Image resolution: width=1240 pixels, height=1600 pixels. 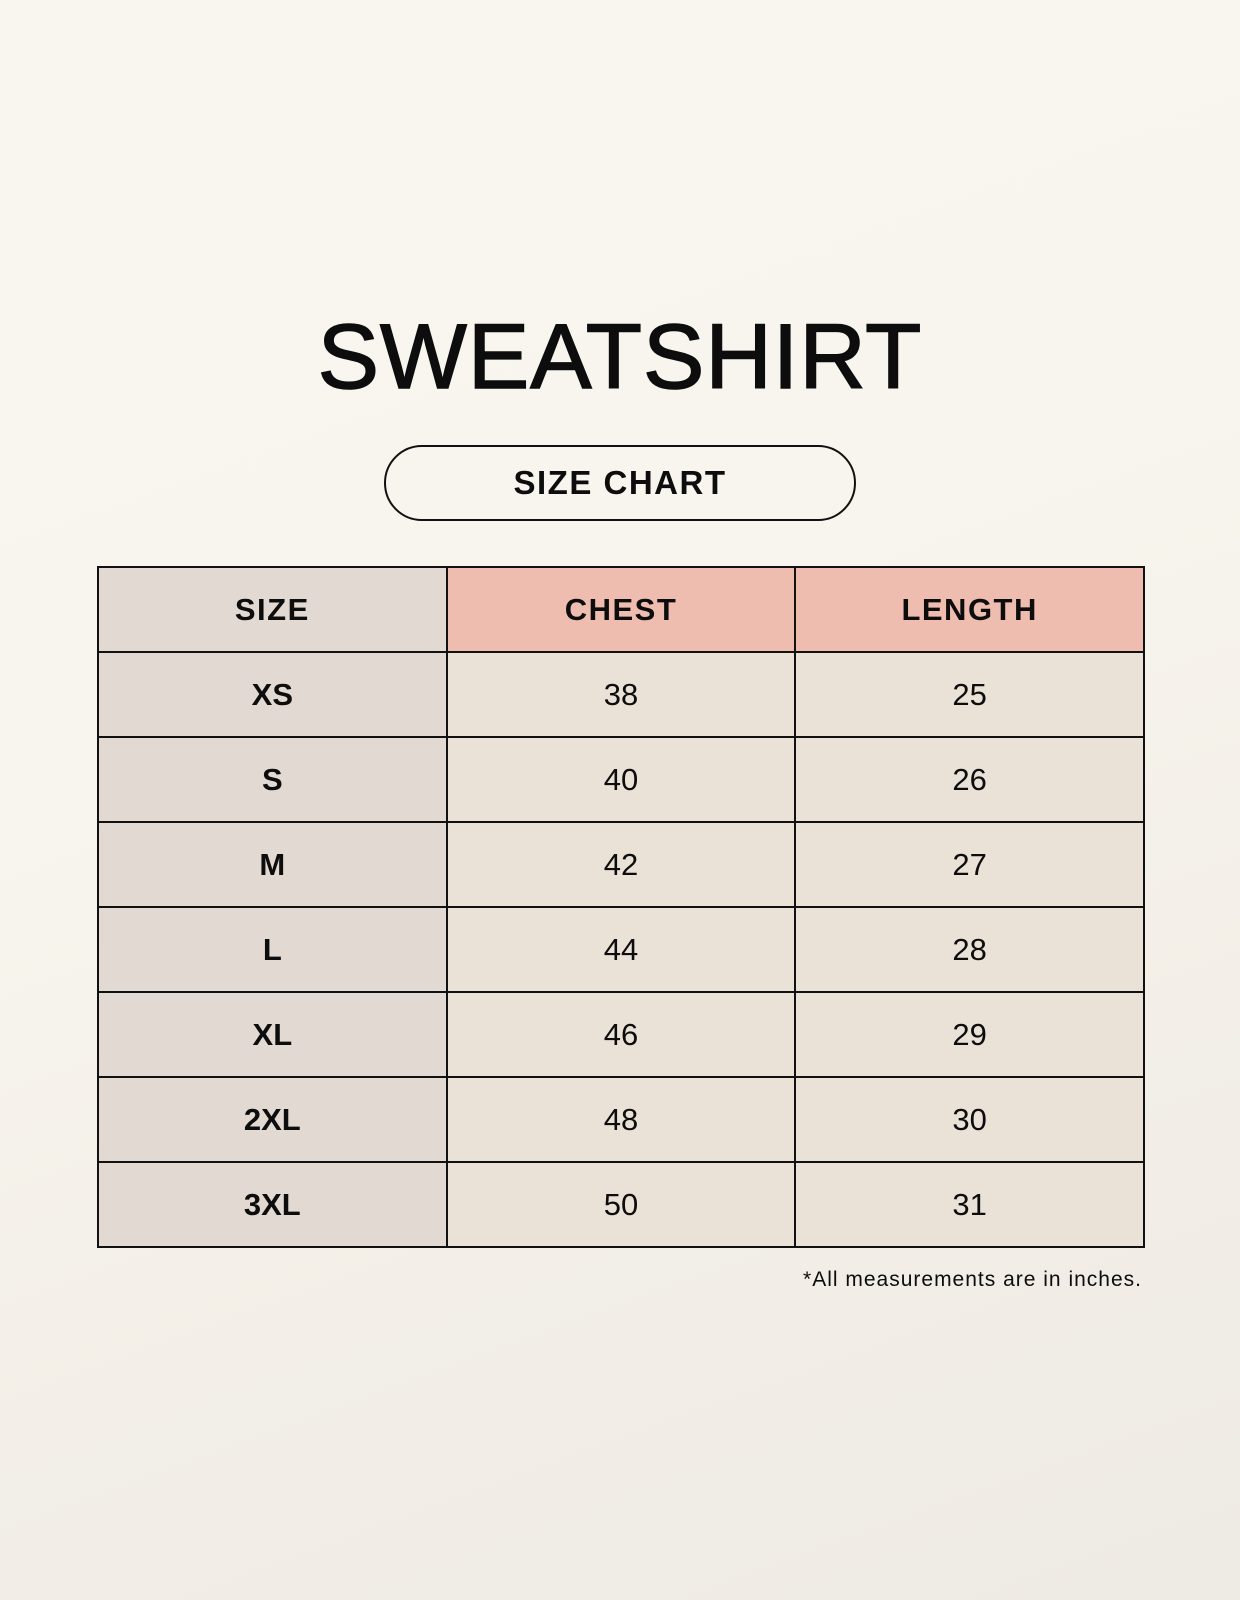 What do you see at coordinates (272, 694) in the screenshot?
I see `cell-size: XS` at bounding box center [272, 694].